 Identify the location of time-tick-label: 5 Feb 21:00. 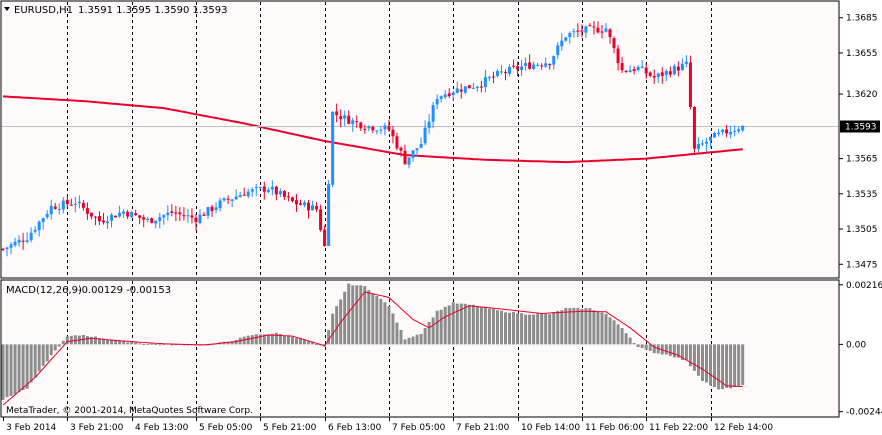
(290, 428).